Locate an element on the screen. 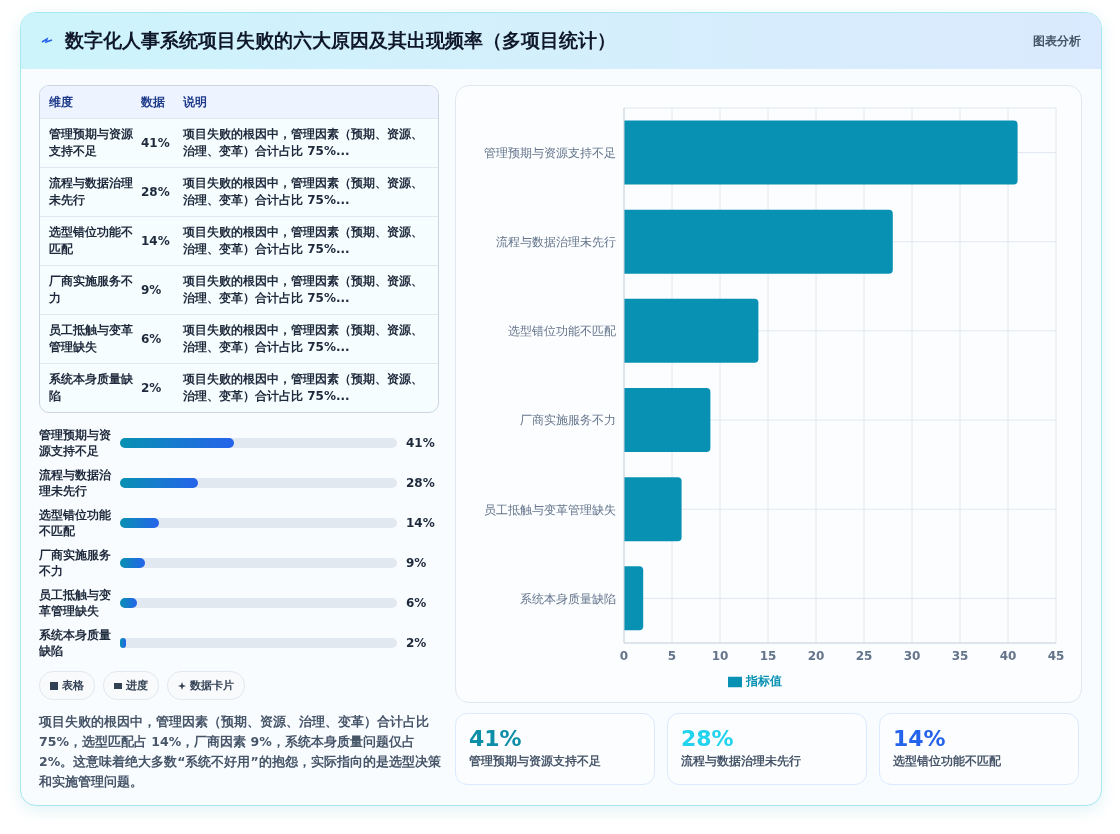 The height and width of the screenshot is (834, 1120). x-tick-label: 5 is located at coordinates (672, 655).